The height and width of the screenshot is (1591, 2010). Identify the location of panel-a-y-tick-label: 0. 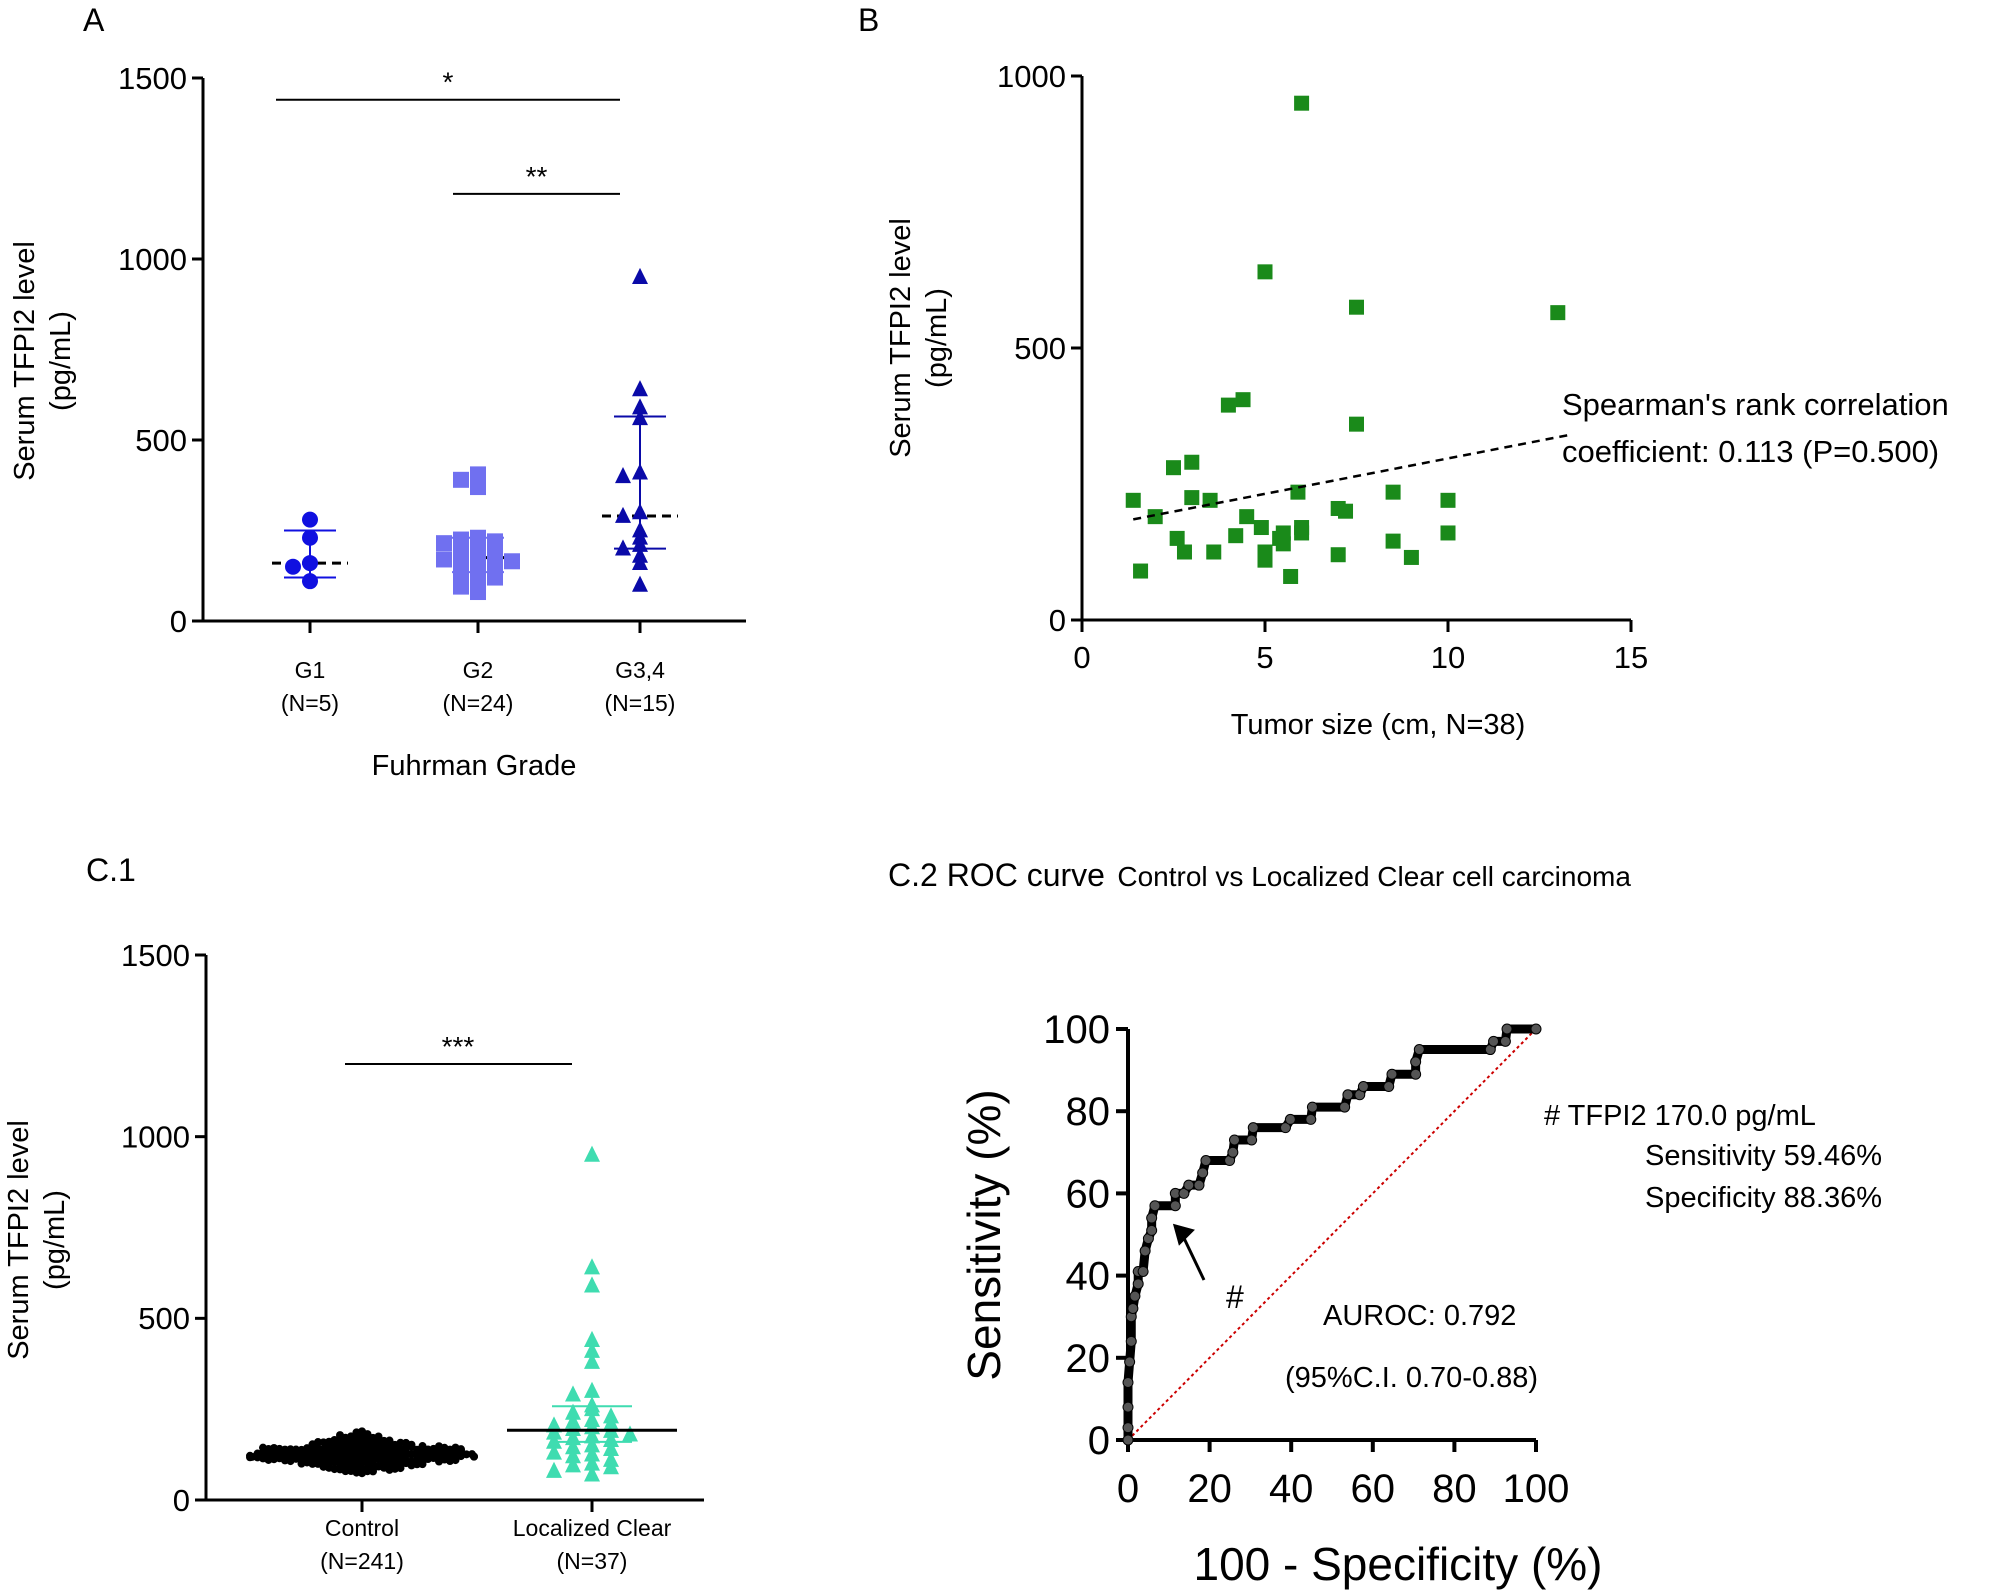
(178, 621).